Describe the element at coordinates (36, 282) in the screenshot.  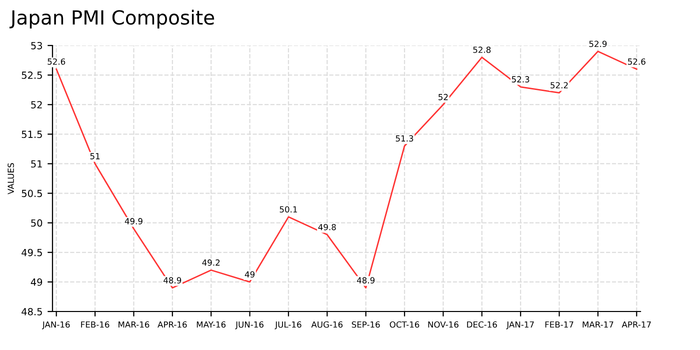
I see `y-tick-label: 49` at that location.